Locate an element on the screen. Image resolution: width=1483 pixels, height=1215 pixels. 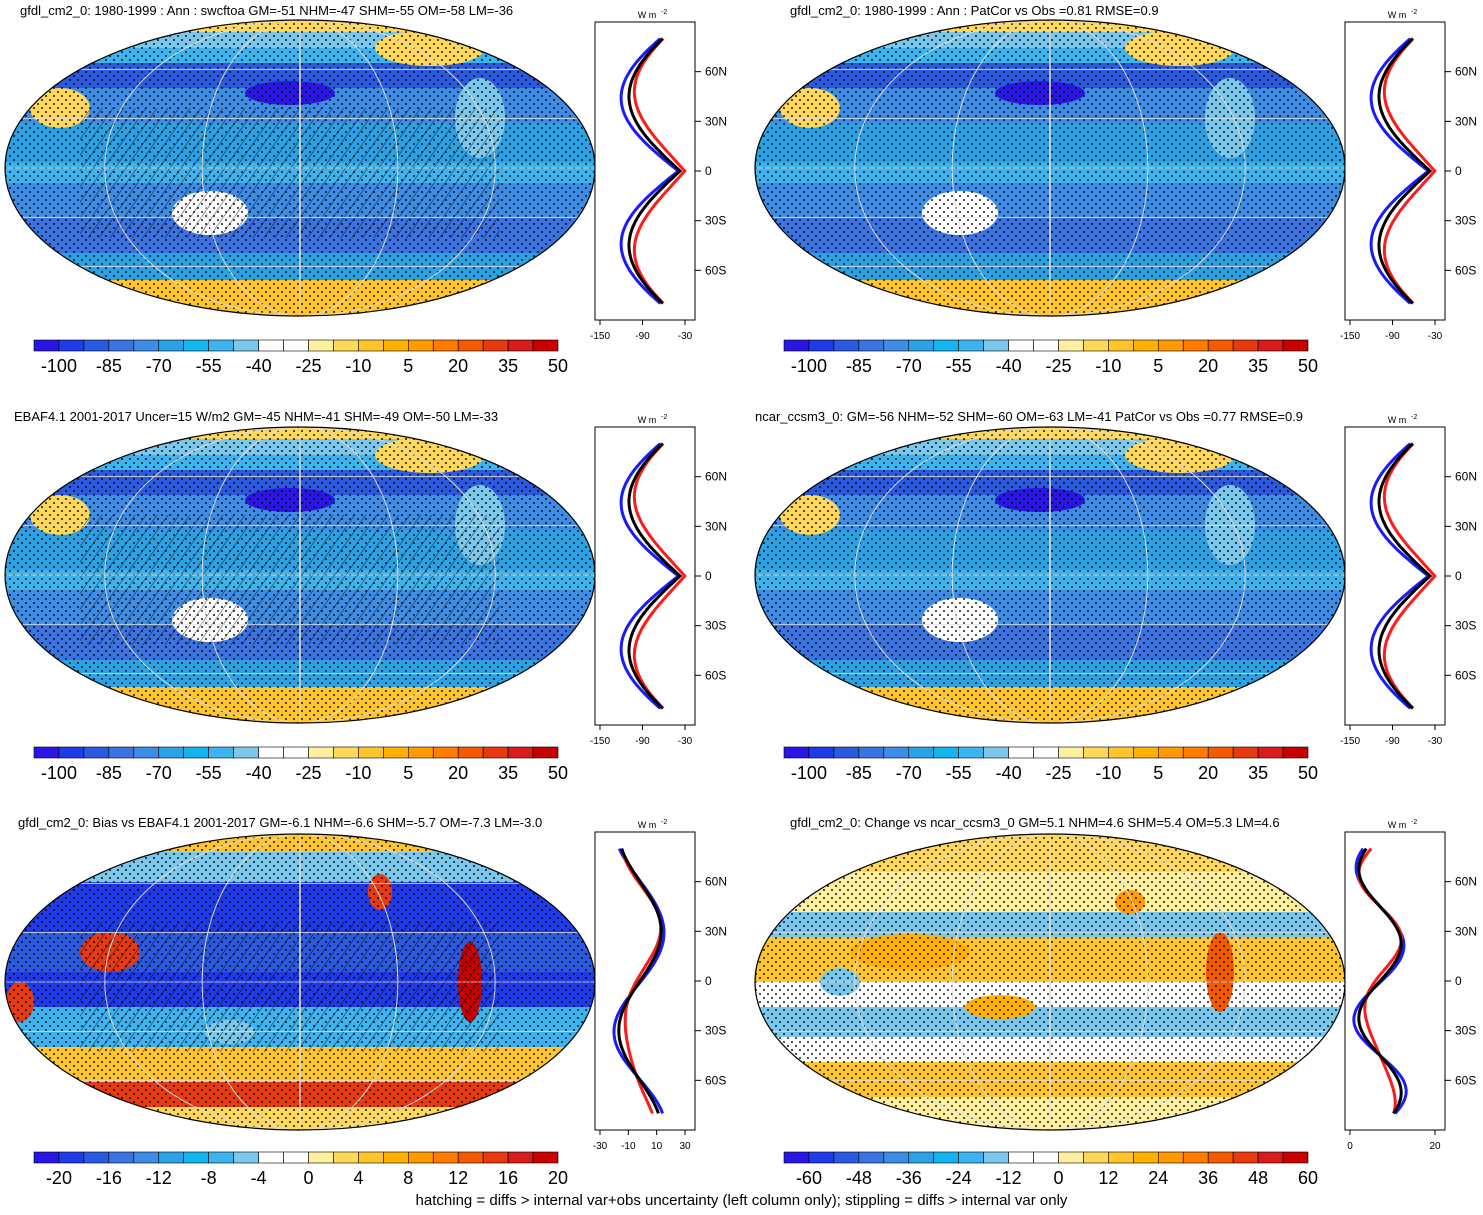
profile-xtick-label: -10 is located at coordinates (628, 1146).